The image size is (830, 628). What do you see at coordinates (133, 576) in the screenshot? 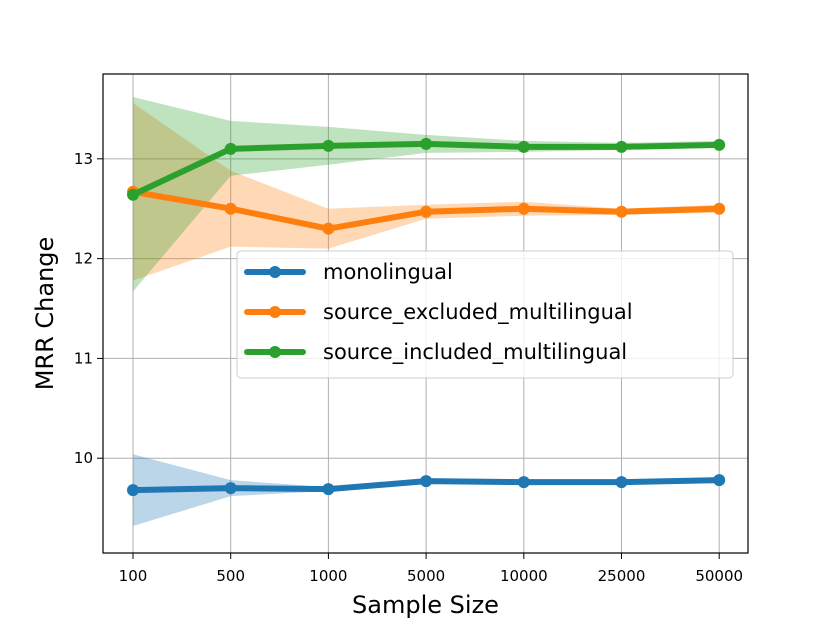
I see `x-tick-label: 100` at bounding box center [133, 576].